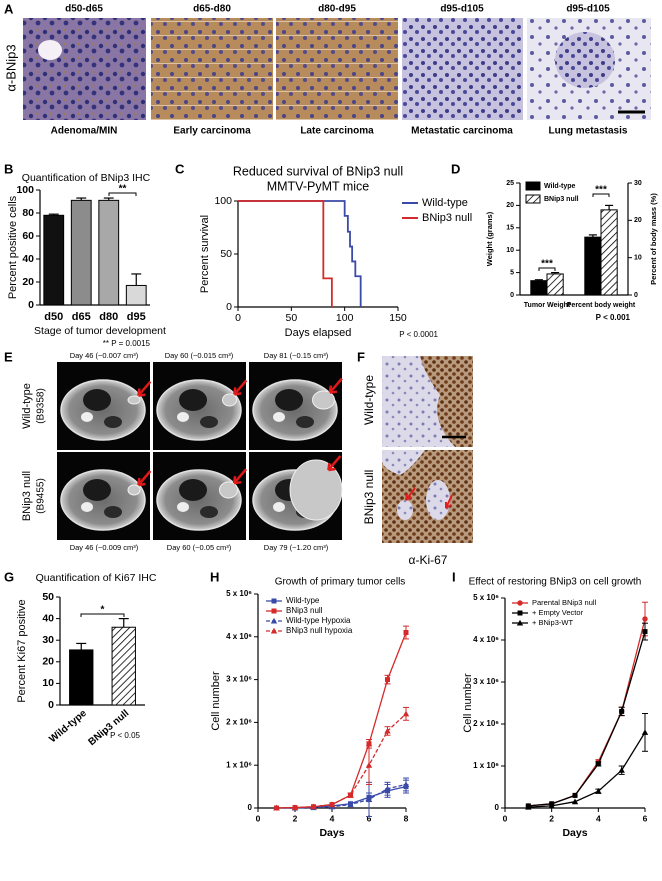 The image size is (662, 881). I want to click on significance-label: **, so click(123, 189).